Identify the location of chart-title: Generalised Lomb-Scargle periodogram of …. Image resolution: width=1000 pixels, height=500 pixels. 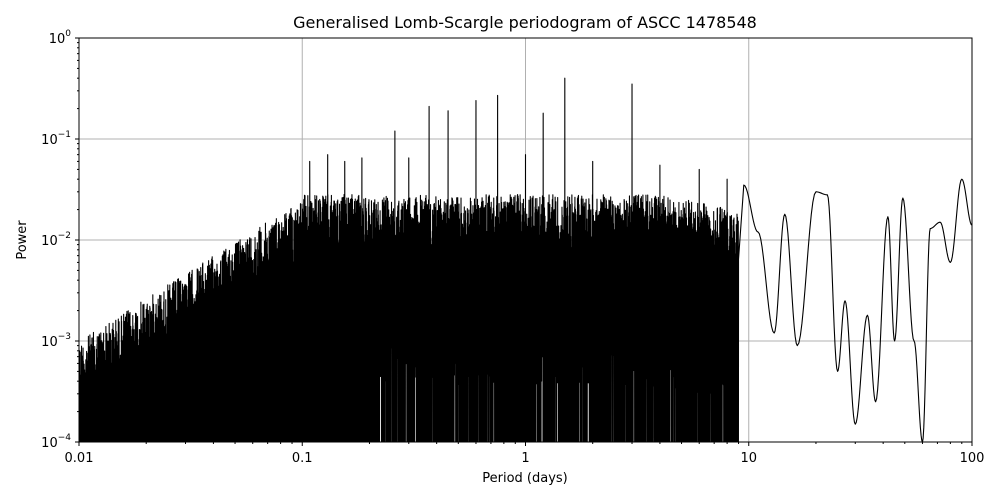
(525, 22).